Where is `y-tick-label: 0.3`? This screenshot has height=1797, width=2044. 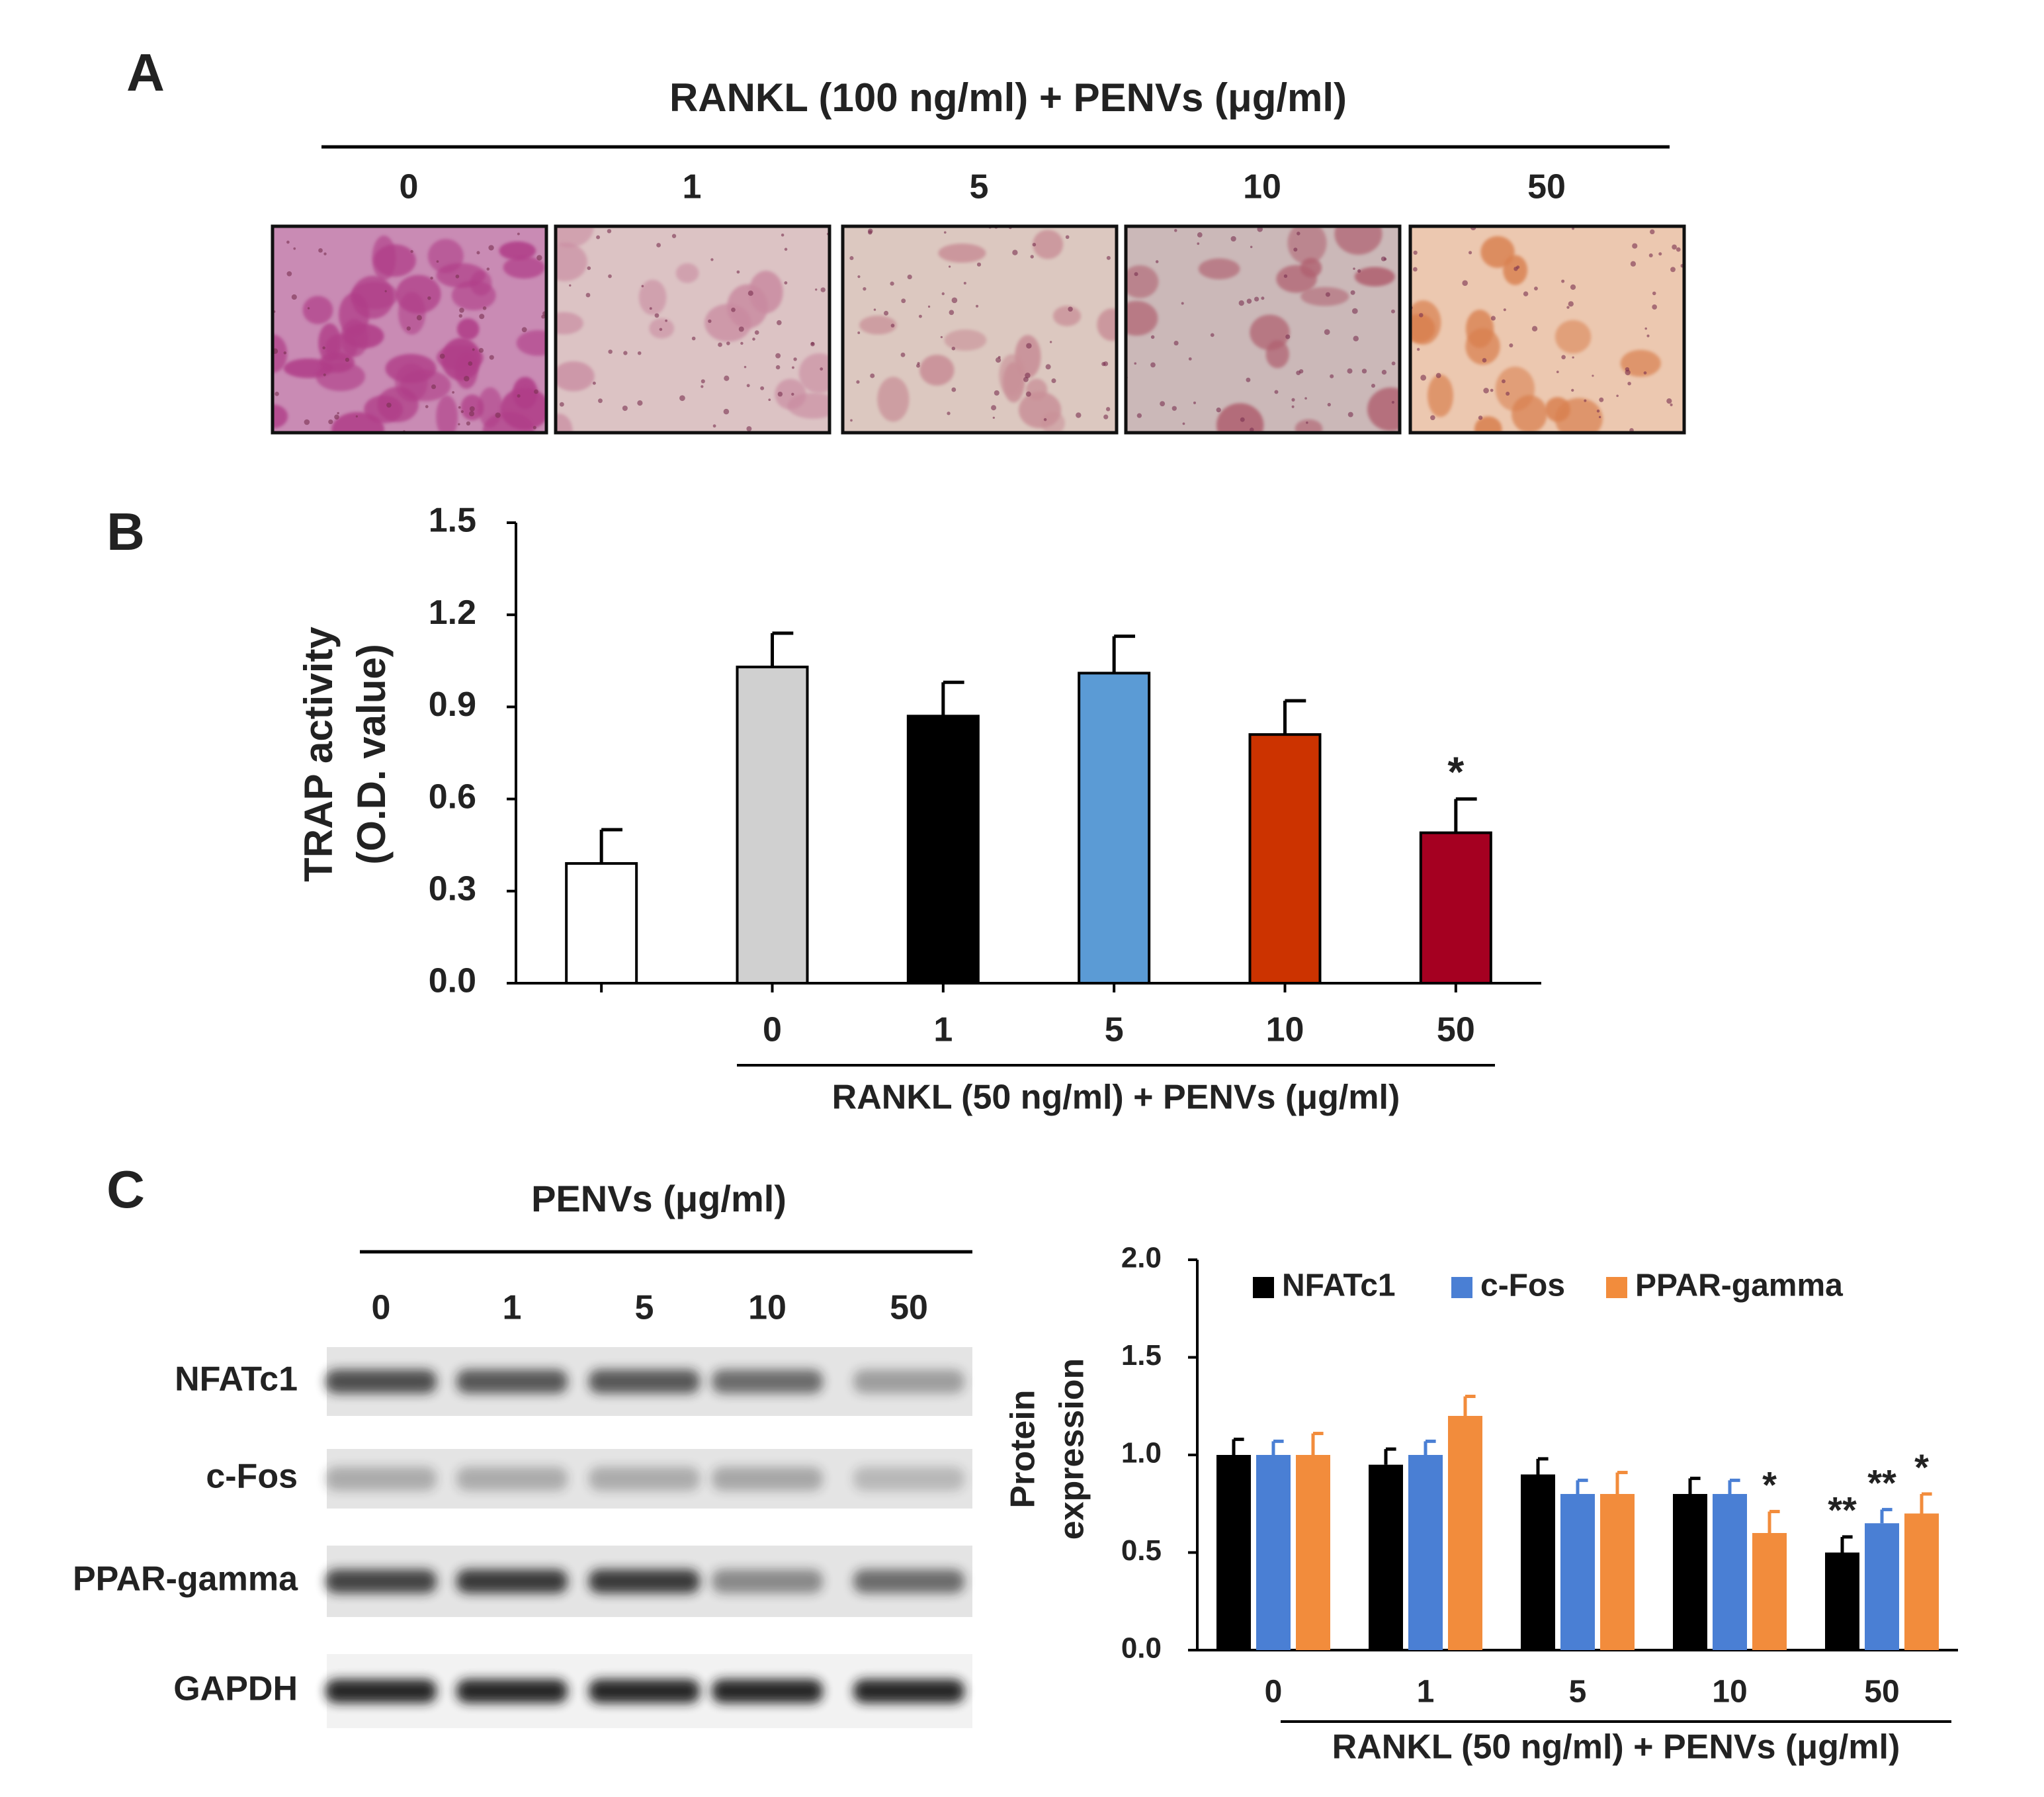
y-tick-label: 0.3 is located at coordinates (453, 889).